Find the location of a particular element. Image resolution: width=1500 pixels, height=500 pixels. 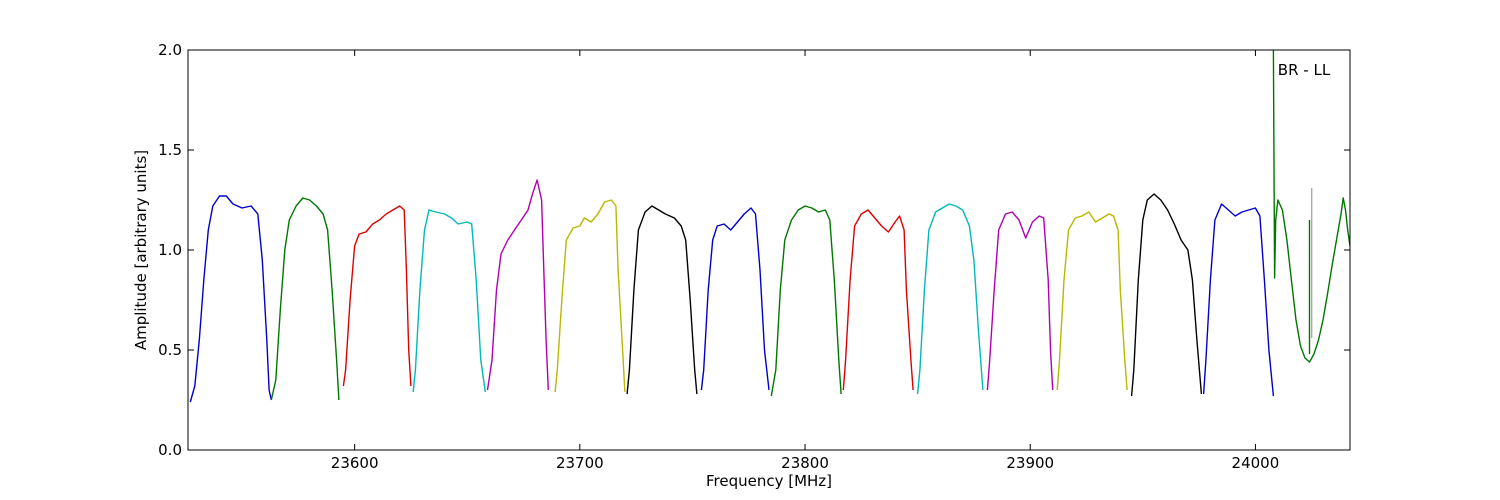

y-tick-label: 0.0 is located at coordinates (170, 450).